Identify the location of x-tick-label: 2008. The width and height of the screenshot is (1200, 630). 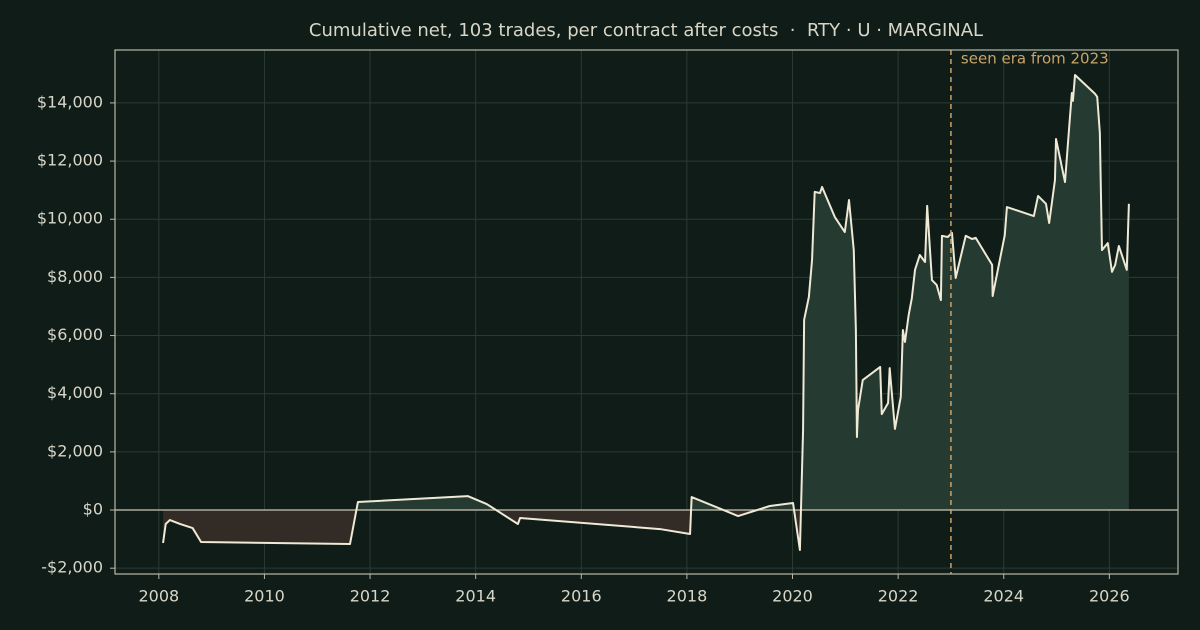
(158, 596).